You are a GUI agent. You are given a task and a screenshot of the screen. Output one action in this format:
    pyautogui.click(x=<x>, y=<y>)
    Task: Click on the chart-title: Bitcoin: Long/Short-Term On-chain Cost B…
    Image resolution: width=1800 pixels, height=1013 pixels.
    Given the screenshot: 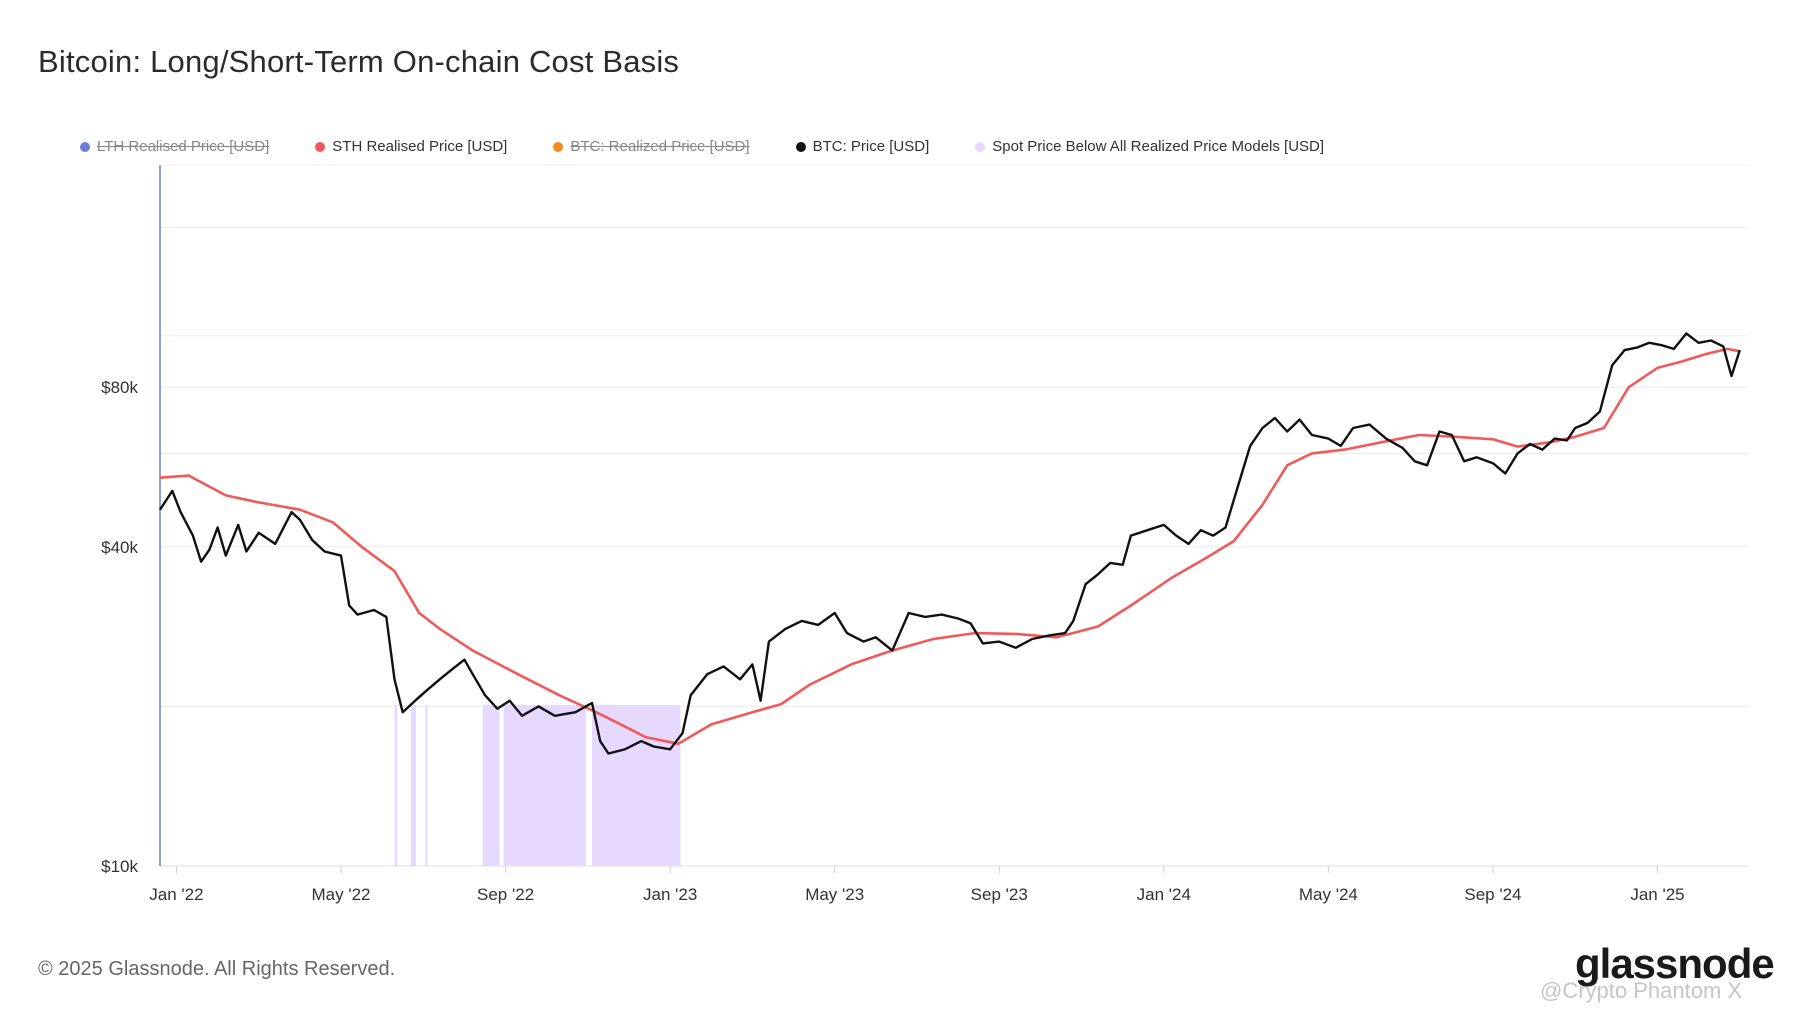 What is the action you would take?
    pyautogui.click(x=359, y=61)
    